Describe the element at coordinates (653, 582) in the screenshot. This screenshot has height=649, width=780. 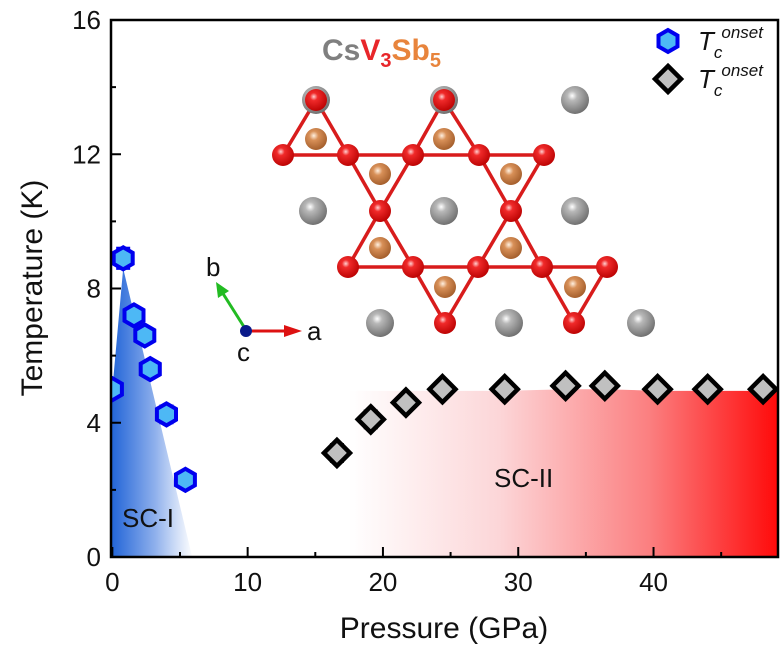
I see `x-tick-label: 40` at that location.